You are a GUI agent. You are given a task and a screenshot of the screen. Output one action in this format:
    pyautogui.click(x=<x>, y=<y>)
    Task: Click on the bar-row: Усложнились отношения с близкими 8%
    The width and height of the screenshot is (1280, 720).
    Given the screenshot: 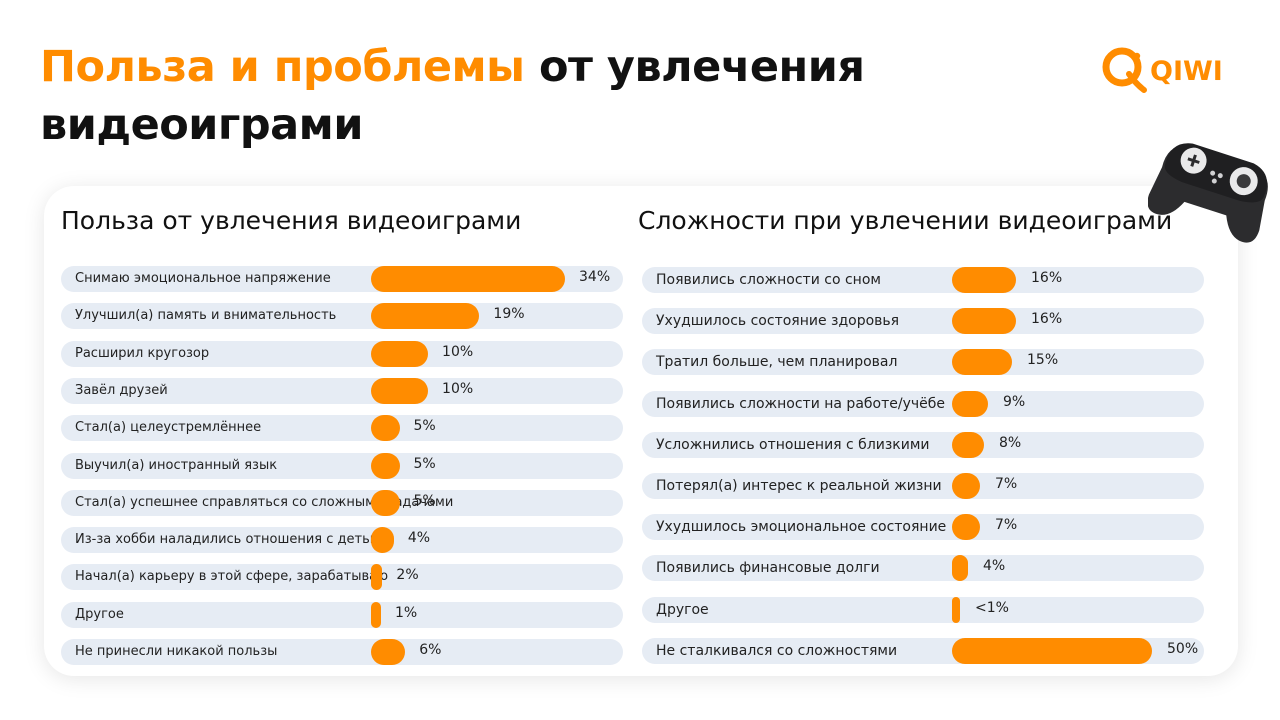 What is the action you would take?
    pyautogui.click(x=923, y=444)
    